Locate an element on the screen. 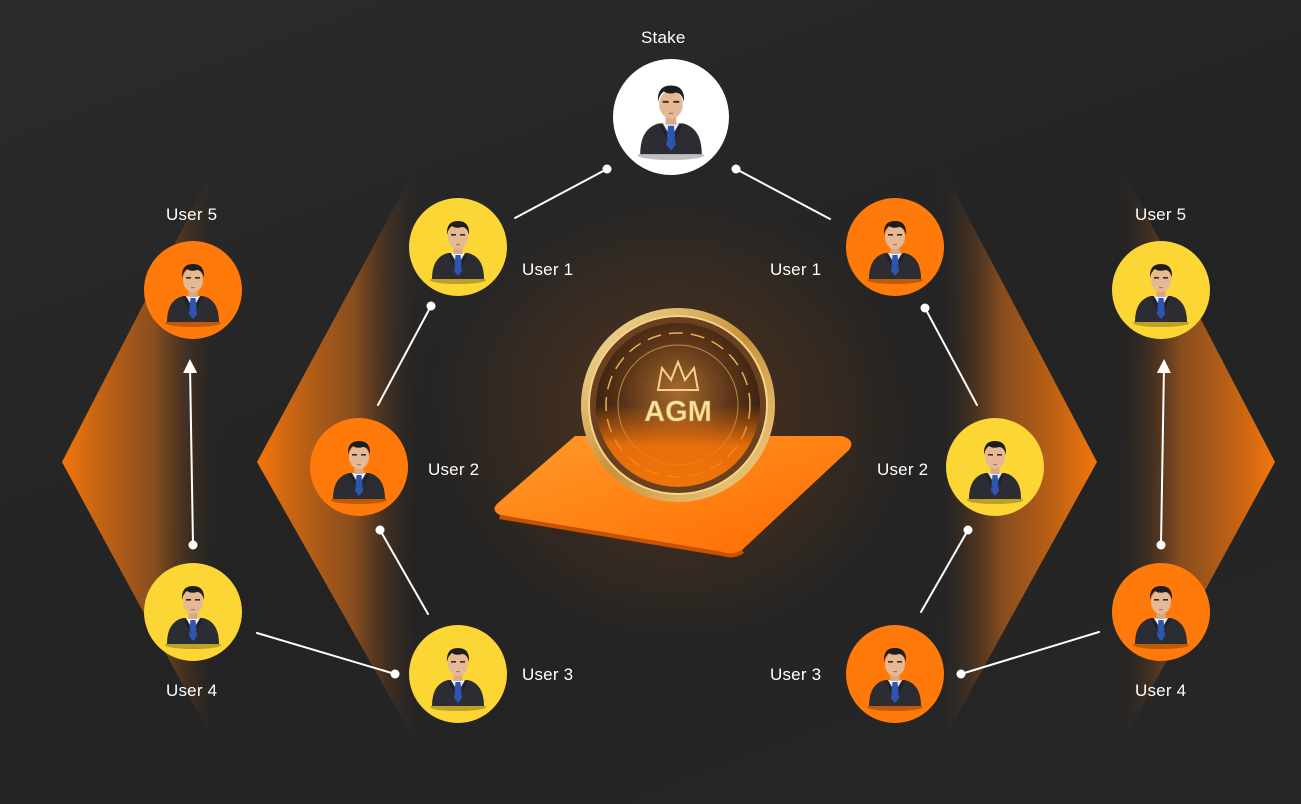 This screenshot has width=1301, height=804. right-user5-label: User 5 is located at coordinates (1161, 214).